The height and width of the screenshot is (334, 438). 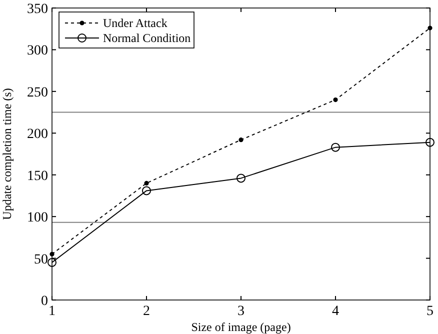 I want to click on x-tick-label: 1, so click(x=52, y=311).